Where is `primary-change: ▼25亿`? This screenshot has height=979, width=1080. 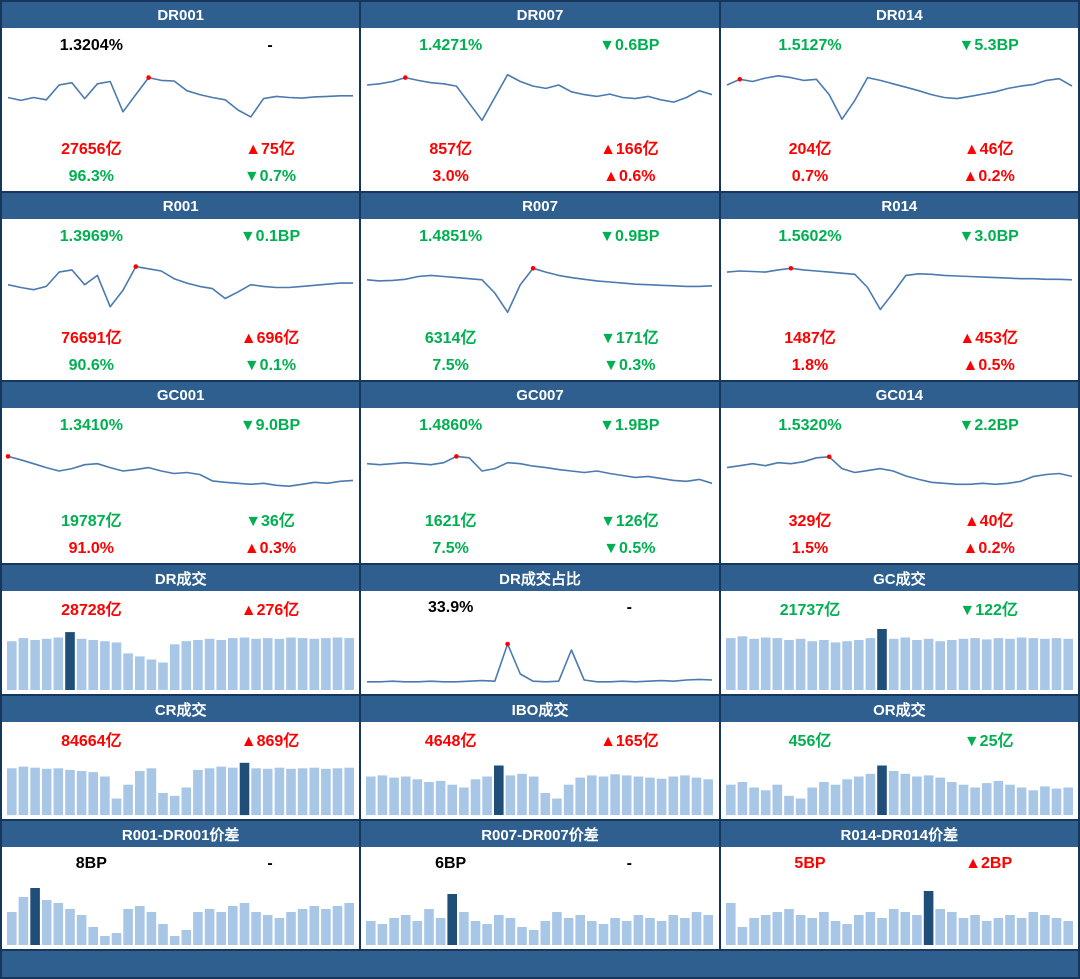
primary-change: ▼25亿 is located at coordinates (988, 741).